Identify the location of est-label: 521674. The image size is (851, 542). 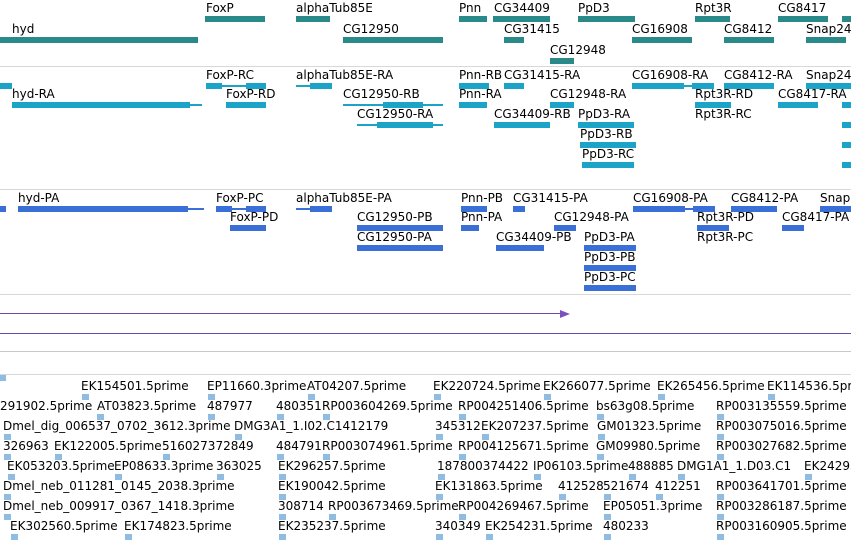
(626, 486).